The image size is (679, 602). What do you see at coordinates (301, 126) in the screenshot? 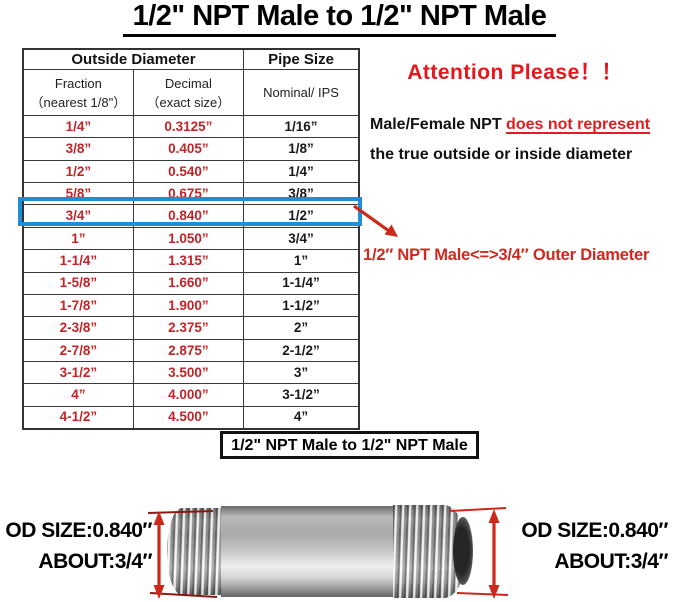
I see `pipe-size-cell: 1/16”` at bounding box center [301, 126].